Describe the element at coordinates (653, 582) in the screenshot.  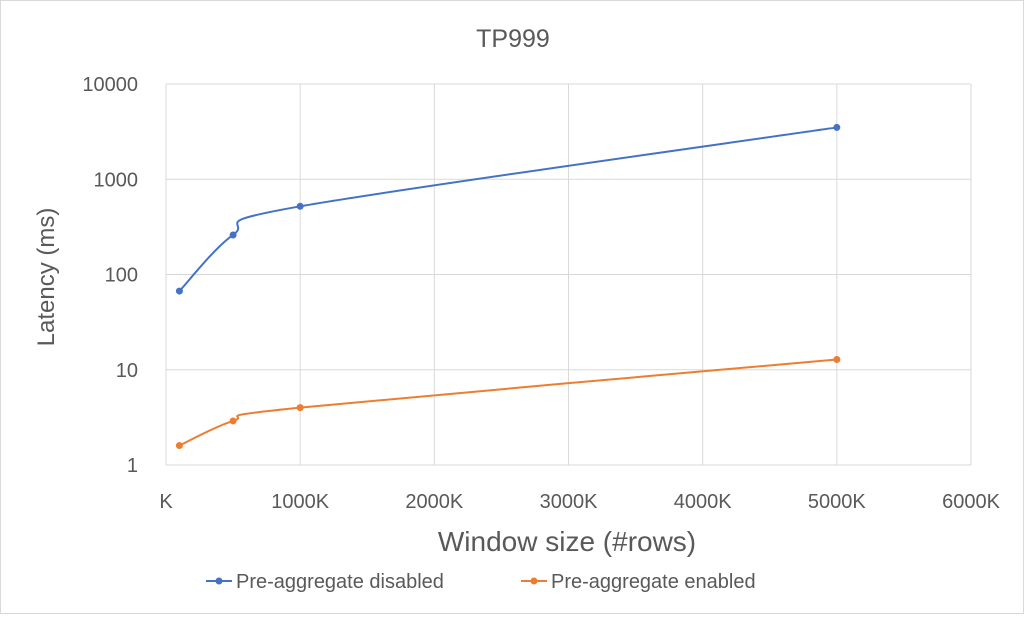
I see `legend-label: Pre-aggregate enabled` at that location.